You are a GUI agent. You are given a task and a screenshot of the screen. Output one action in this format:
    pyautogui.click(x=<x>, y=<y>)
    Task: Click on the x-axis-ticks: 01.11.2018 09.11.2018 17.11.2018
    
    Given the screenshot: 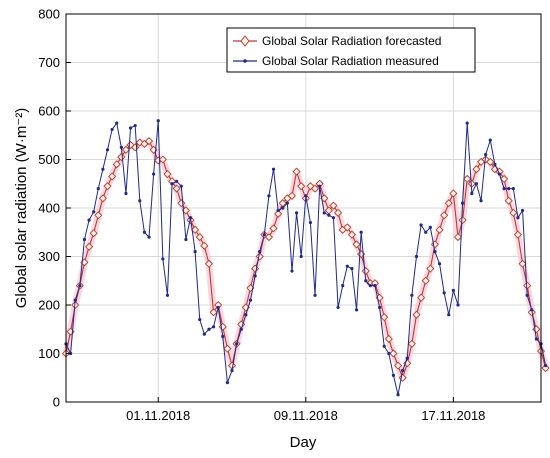 What is the action you would take?
    pyautogui.click(x=305, y=410)
    